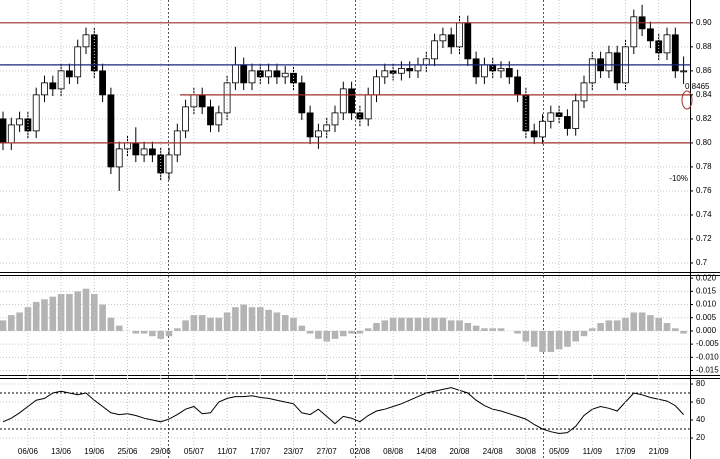  What do you see at coordinates (343, 411) in the screenshot?
I see `oscillator-line` at bounding box center [343, 411].